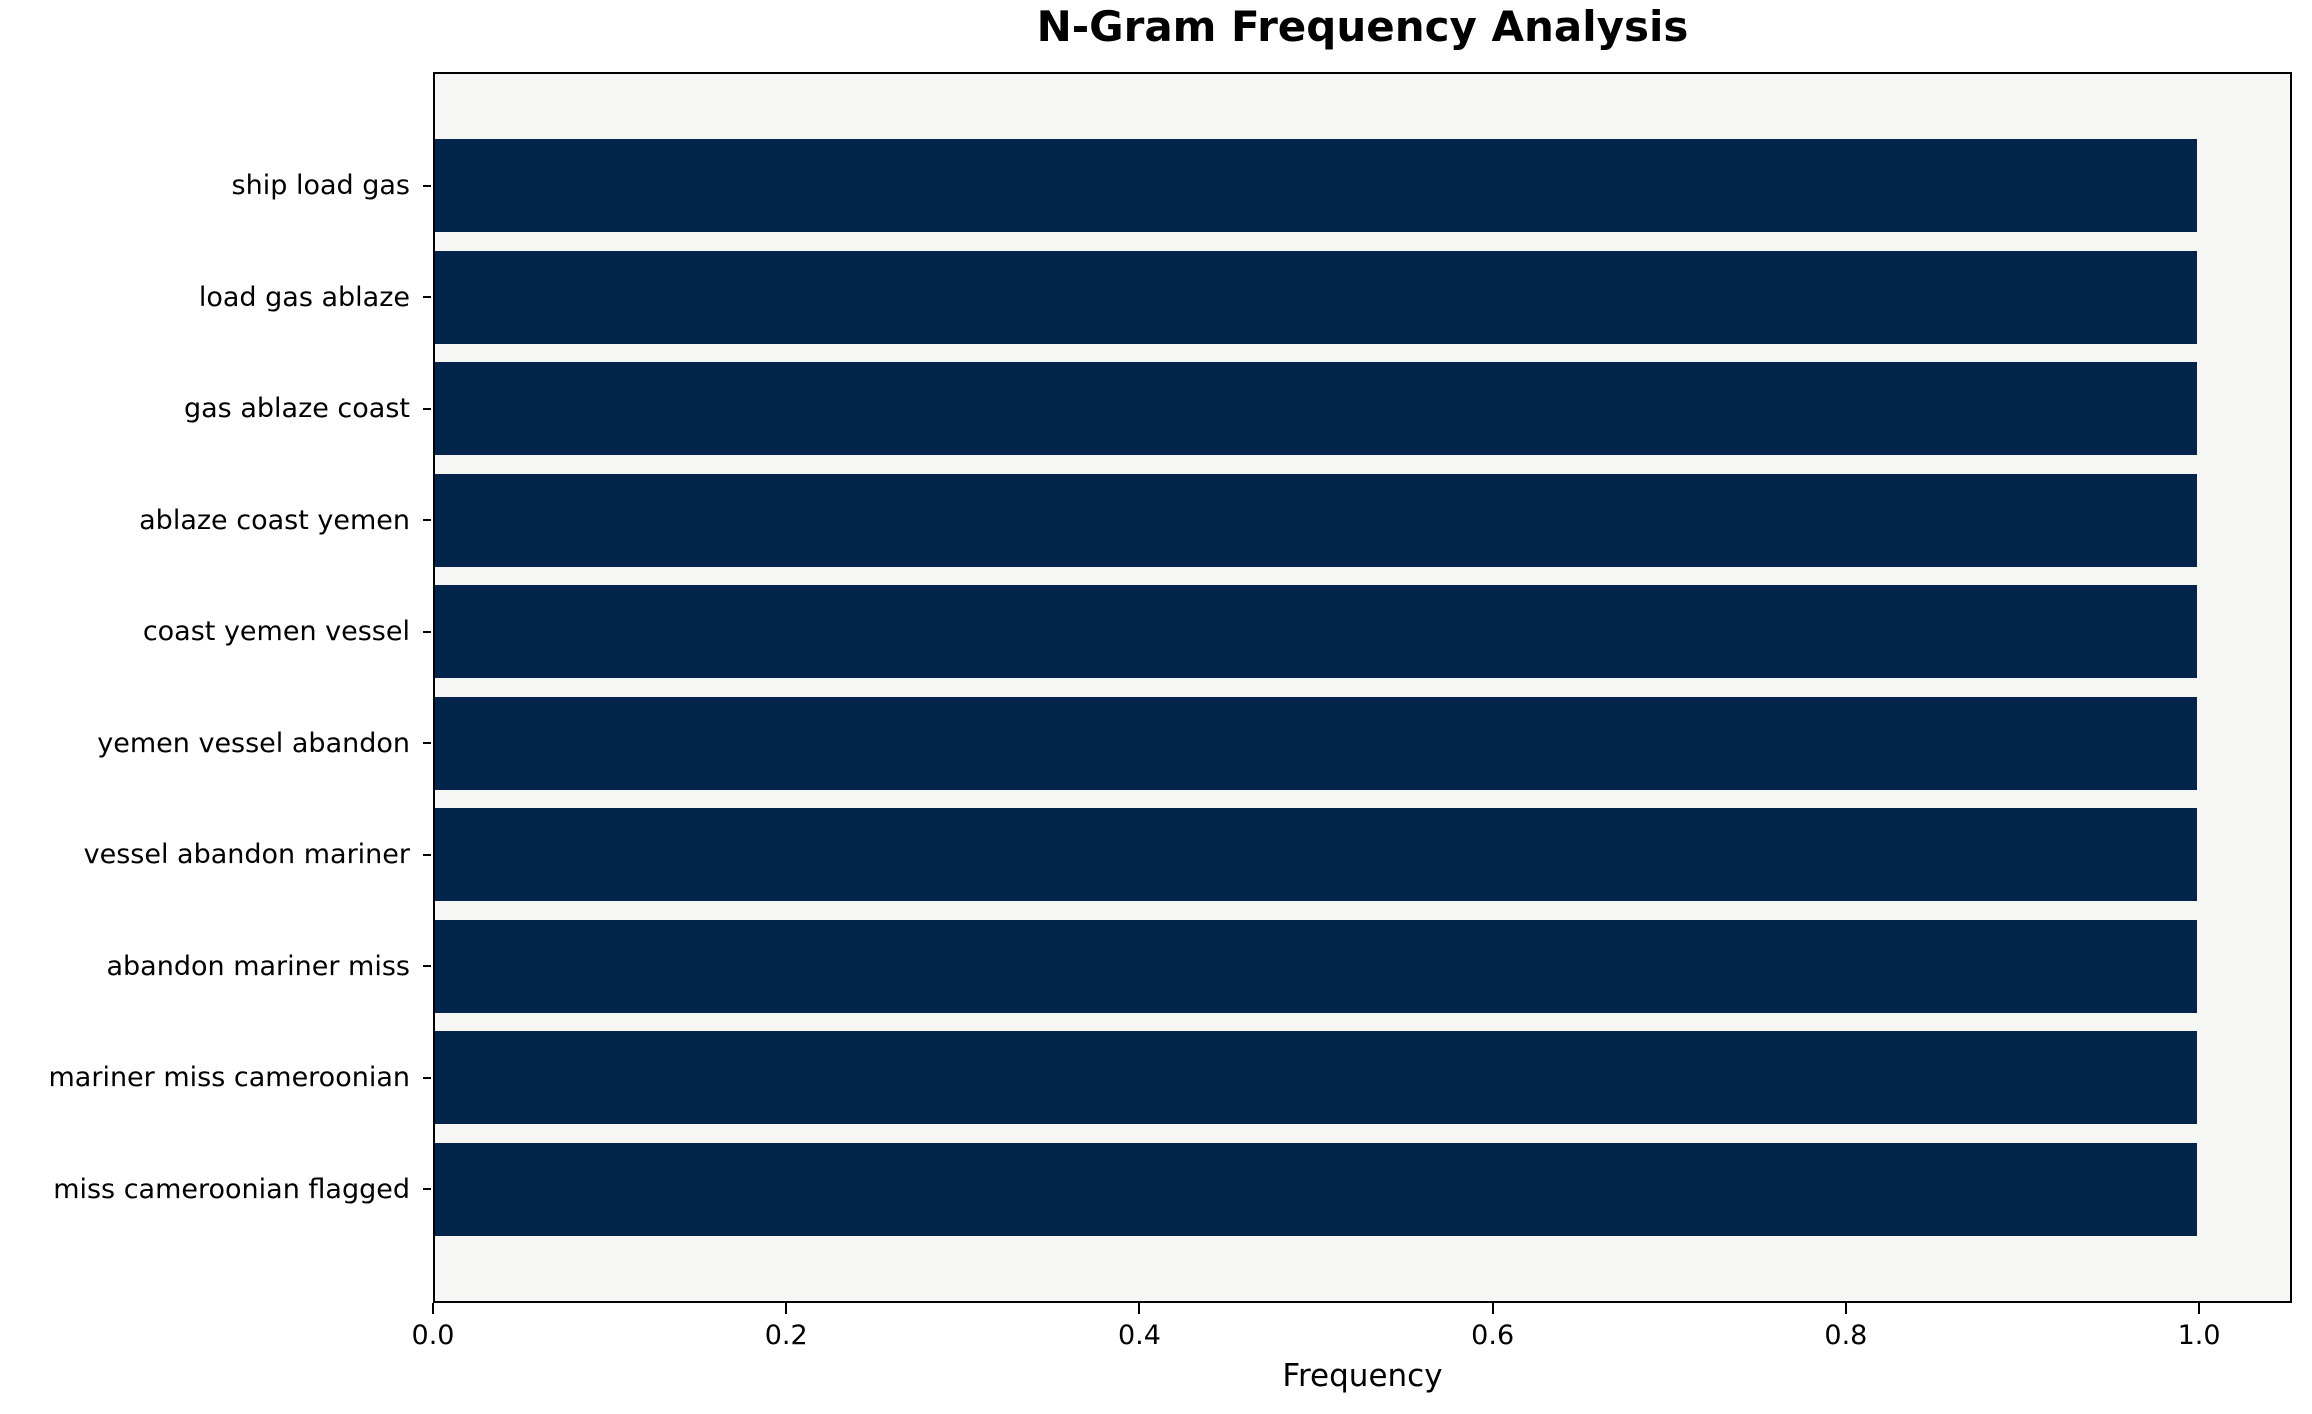 The image size is (2312, 1414). Describe the element at coordinates (320, 186) in the screenshot. I see `y-tick-label: ship load gas` at that location.